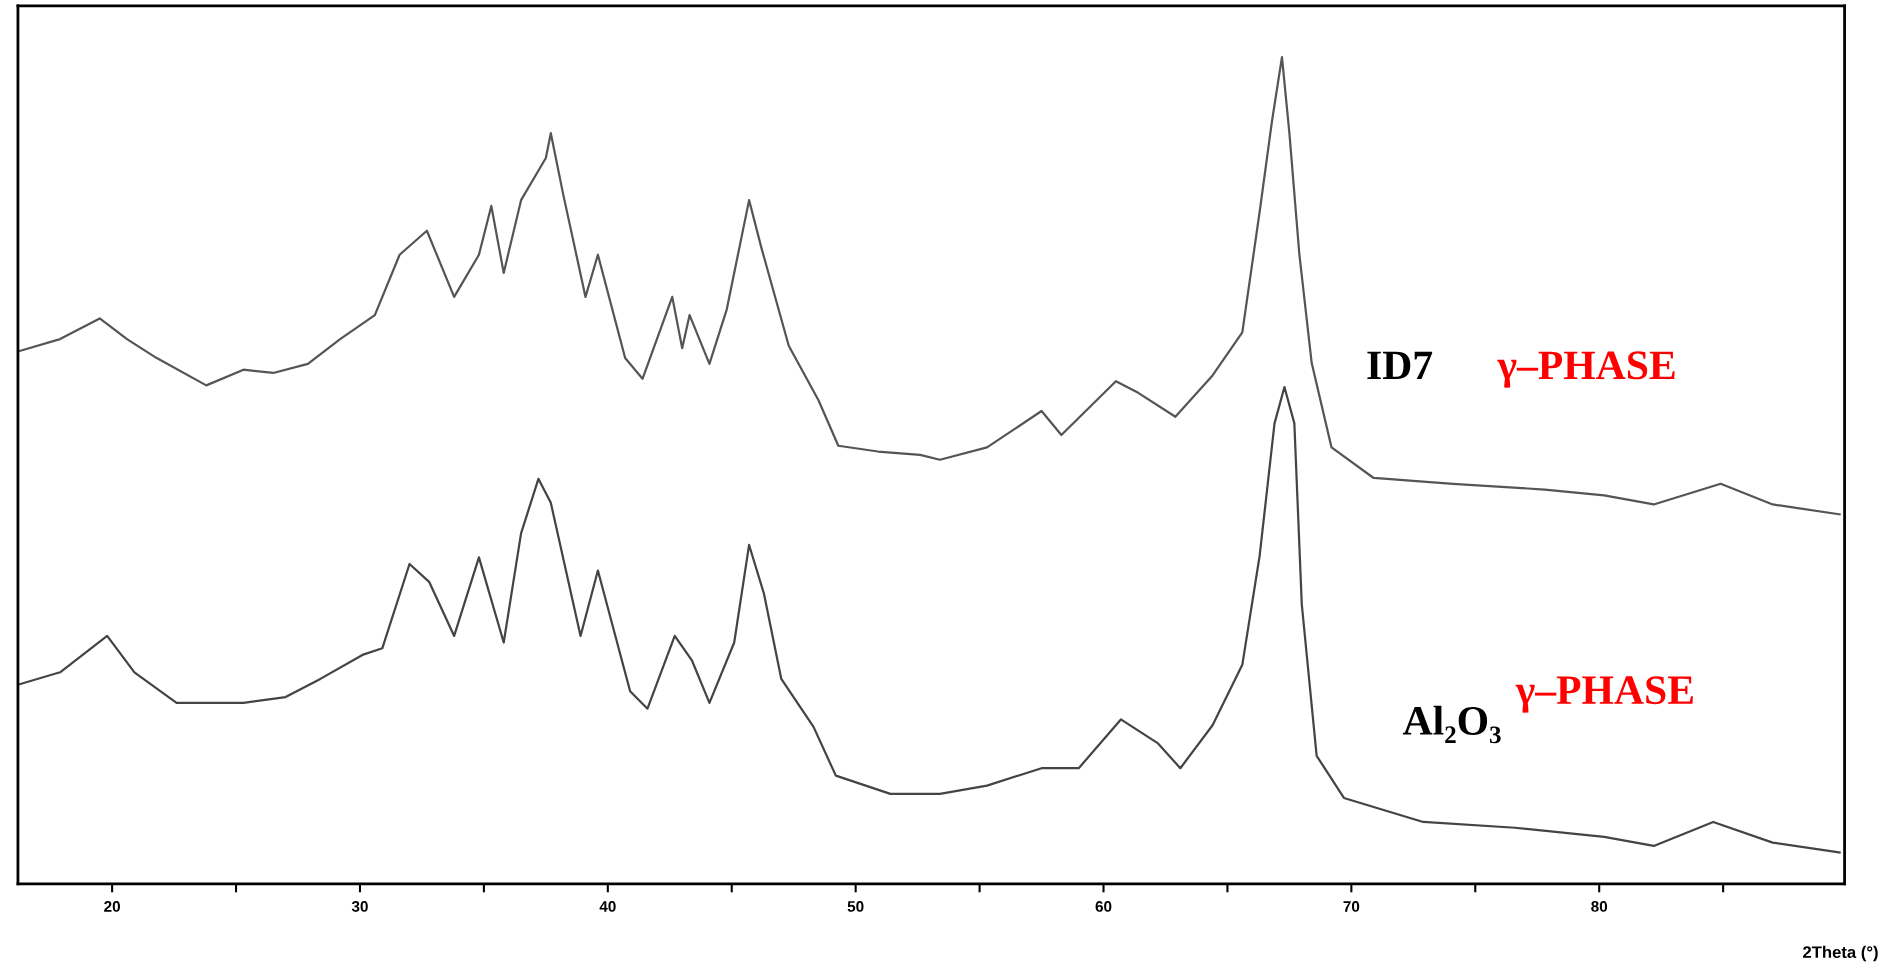 This screenshot has height=973, width=1888. I want to click on series-label: Al₂O₃, so click(1451, 724).